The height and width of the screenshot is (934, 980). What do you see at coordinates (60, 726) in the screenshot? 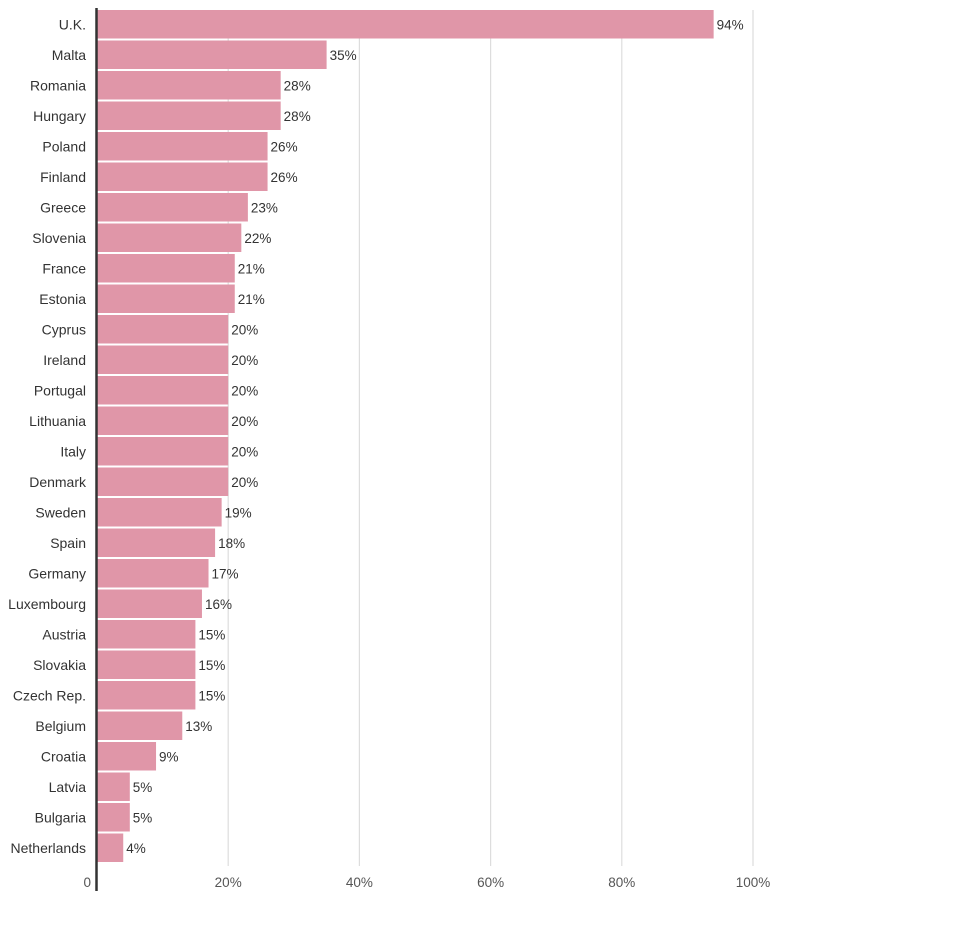
I see `category-label: Belgium` at bounding box center [60, 726].